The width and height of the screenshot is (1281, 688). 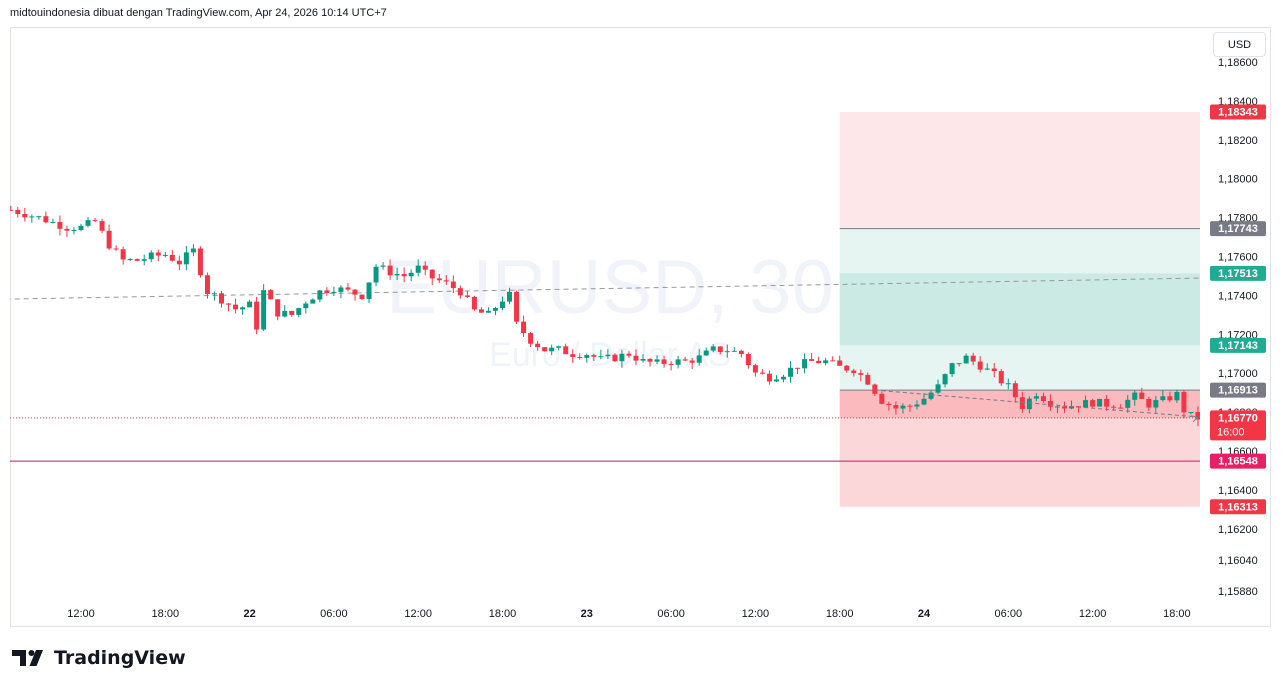 I want to click on y-tick-label: 1,17600, so click(x=1238, y=257).